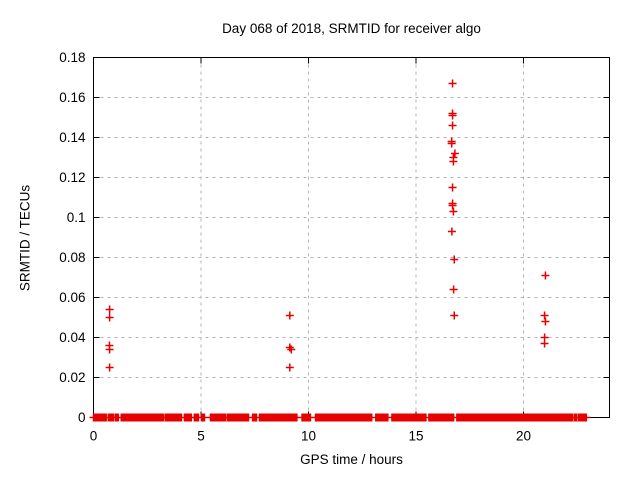 The width and height of the screenshot is (640, 480). What do you see at coordinates (72, 377) in the screenshot?
I see `y-tick-label: 0.02` at bounding box center [72, 377].